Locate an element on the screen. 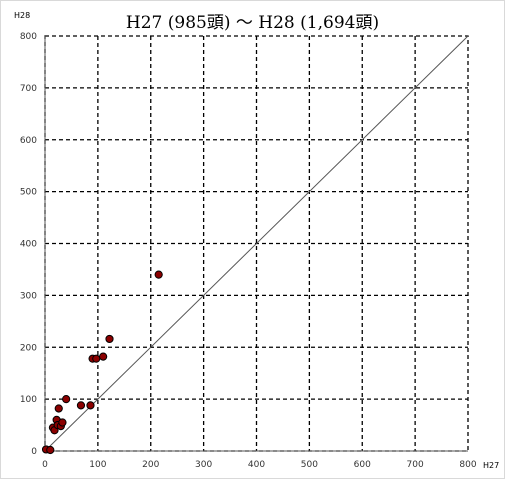  chart-title: H27 (985頭) ～ H28 (1,694頭) is located at coordinates (252, 23).